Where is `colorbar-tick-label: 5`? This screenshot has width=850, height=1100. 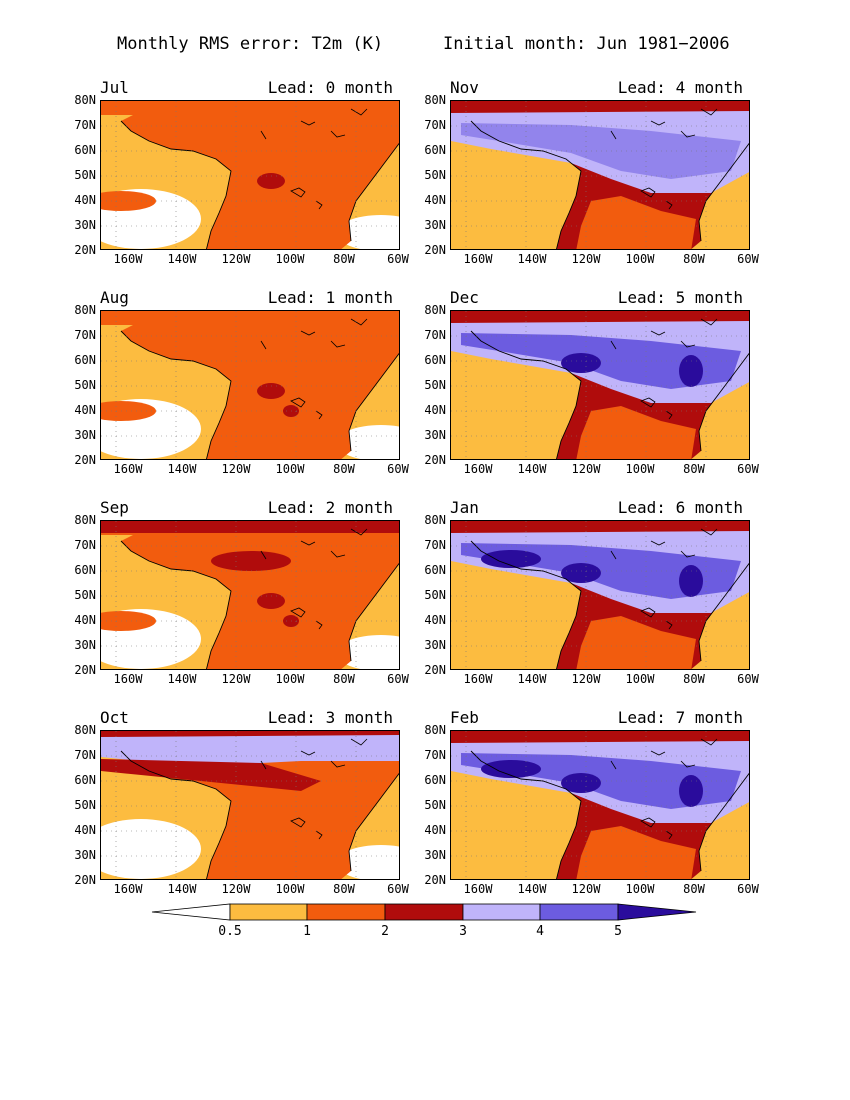
colorbar-tick-label: 5 is located at coordinates (618, 931).